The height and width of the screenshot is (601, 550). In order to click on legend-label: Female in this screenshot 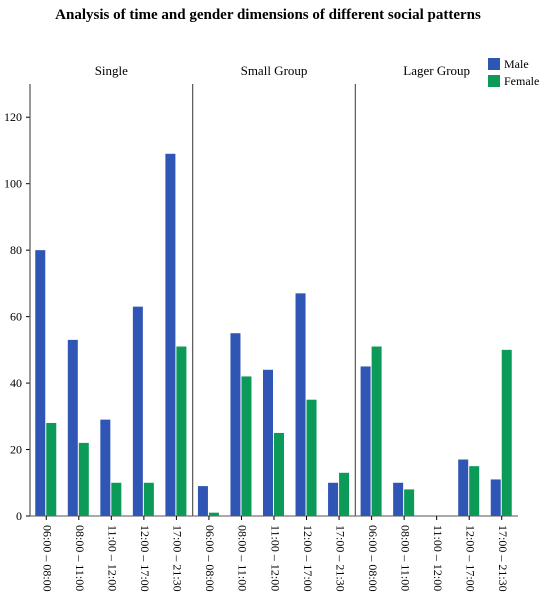, I will do `click(521, 81)`.